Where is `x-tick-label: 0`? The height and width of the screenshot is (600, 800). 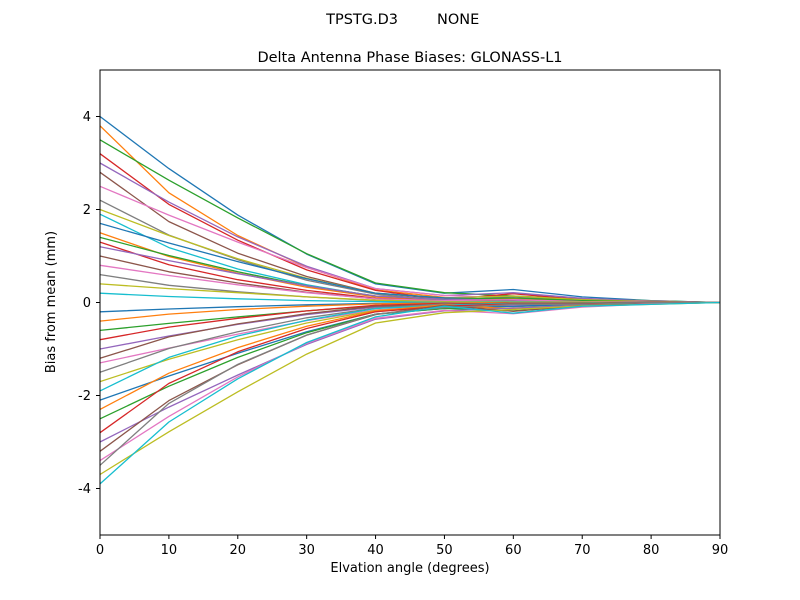 x-tick-label: 0 is located at coordinates (100, 550).